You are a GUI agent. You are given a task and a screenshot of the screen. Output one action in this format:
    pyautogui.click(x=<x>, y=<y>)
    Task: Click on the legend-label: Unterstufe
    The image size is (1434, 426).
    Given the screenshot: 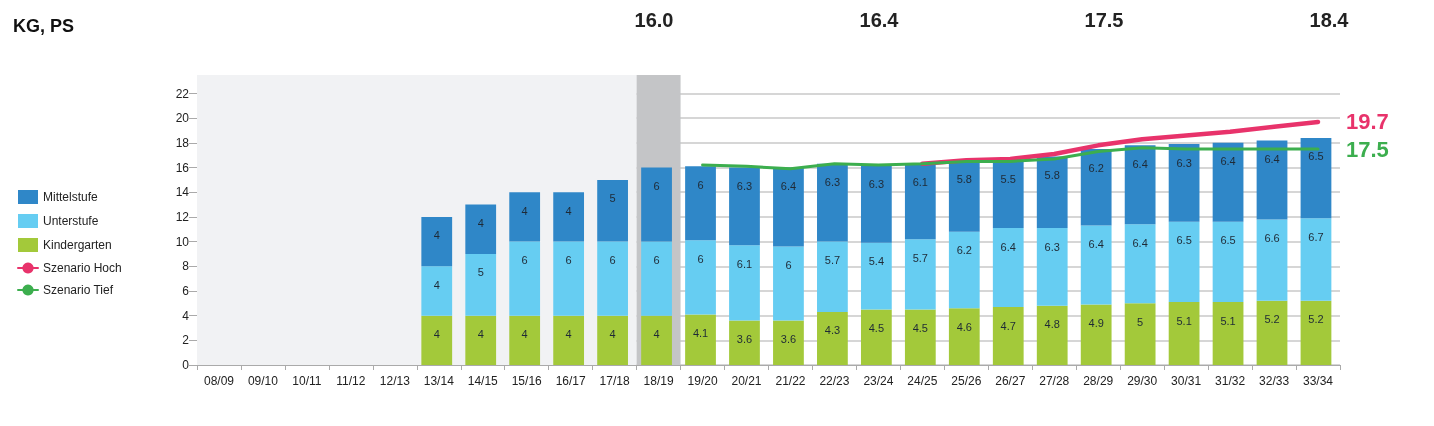 What is the action you would take?
    pyautogui.click(x=71, y=221)
    